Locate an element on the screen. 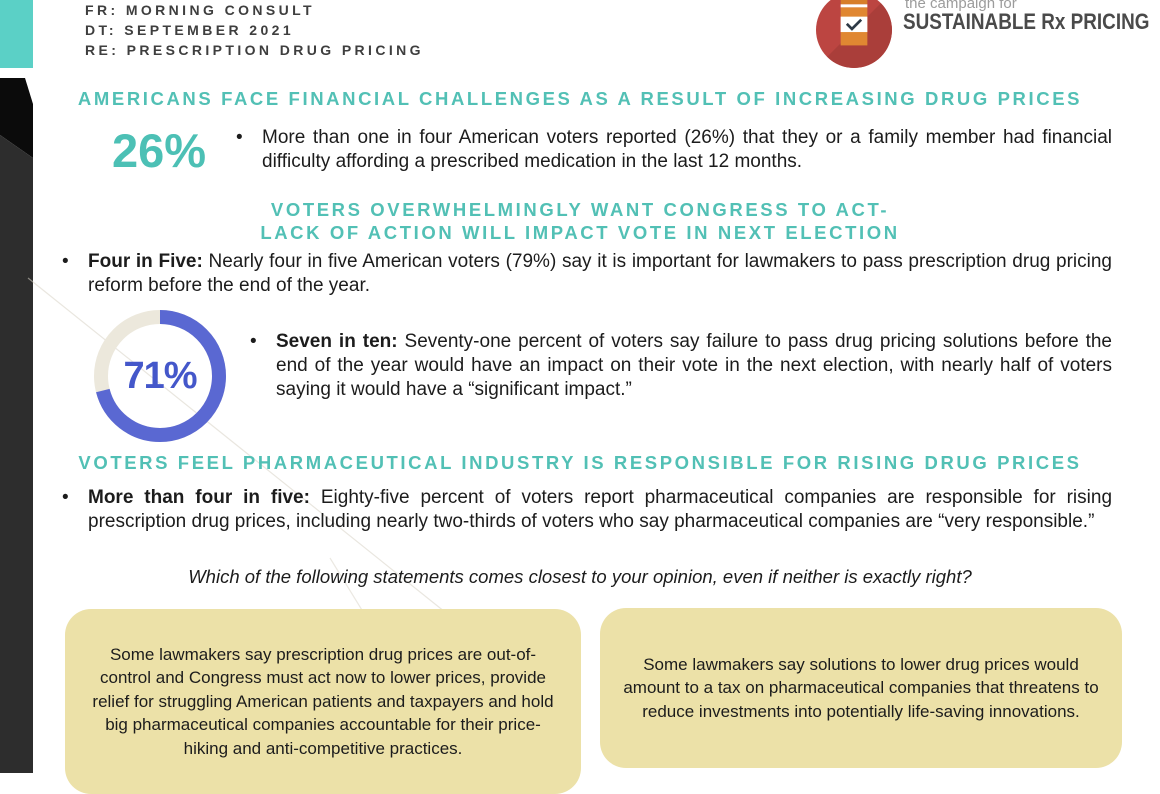 This screenshot has width=1160, height=794. check-icon is located at coordinates (854, 24).